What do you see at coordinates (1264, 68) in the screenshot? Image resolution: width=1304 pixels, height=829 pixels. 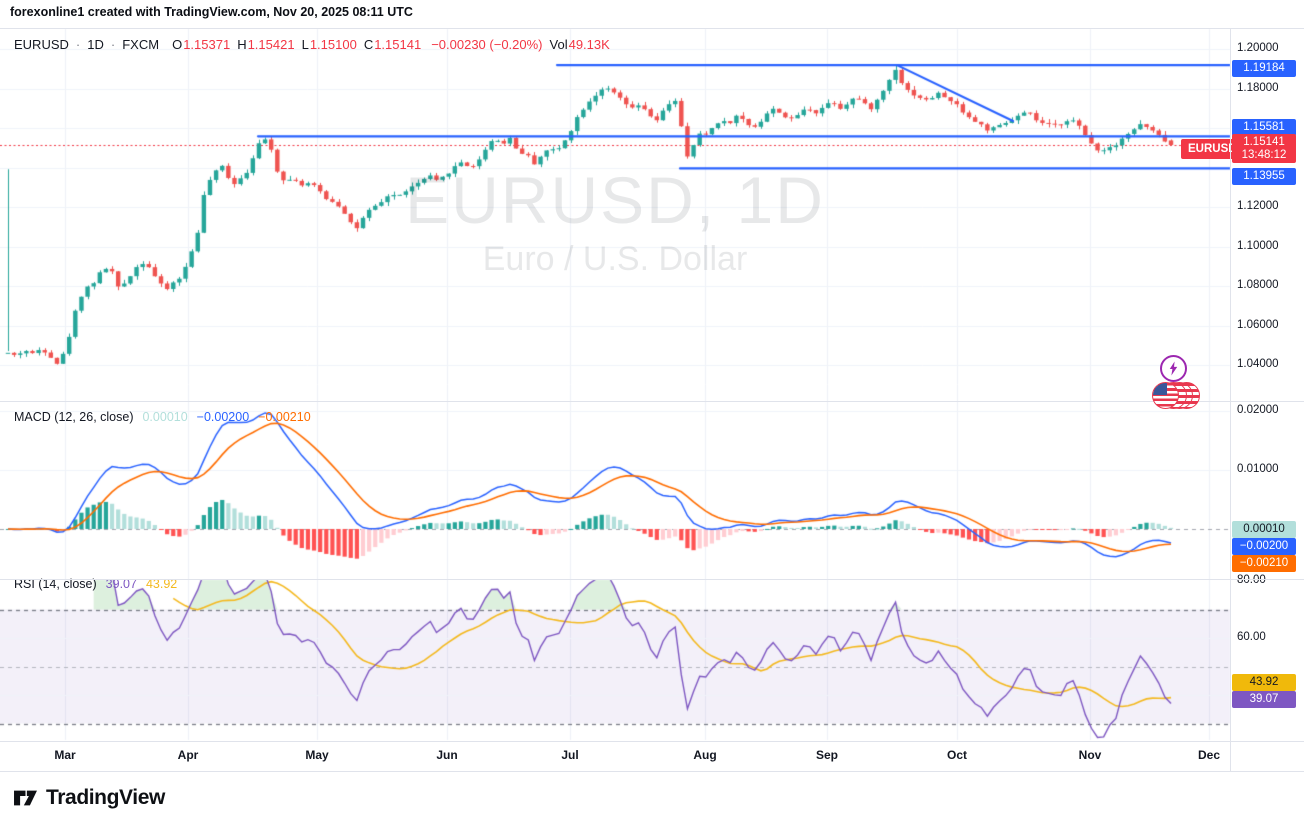 I see `price-level-badge: 1.19184` at bounding box center [1264, 68].